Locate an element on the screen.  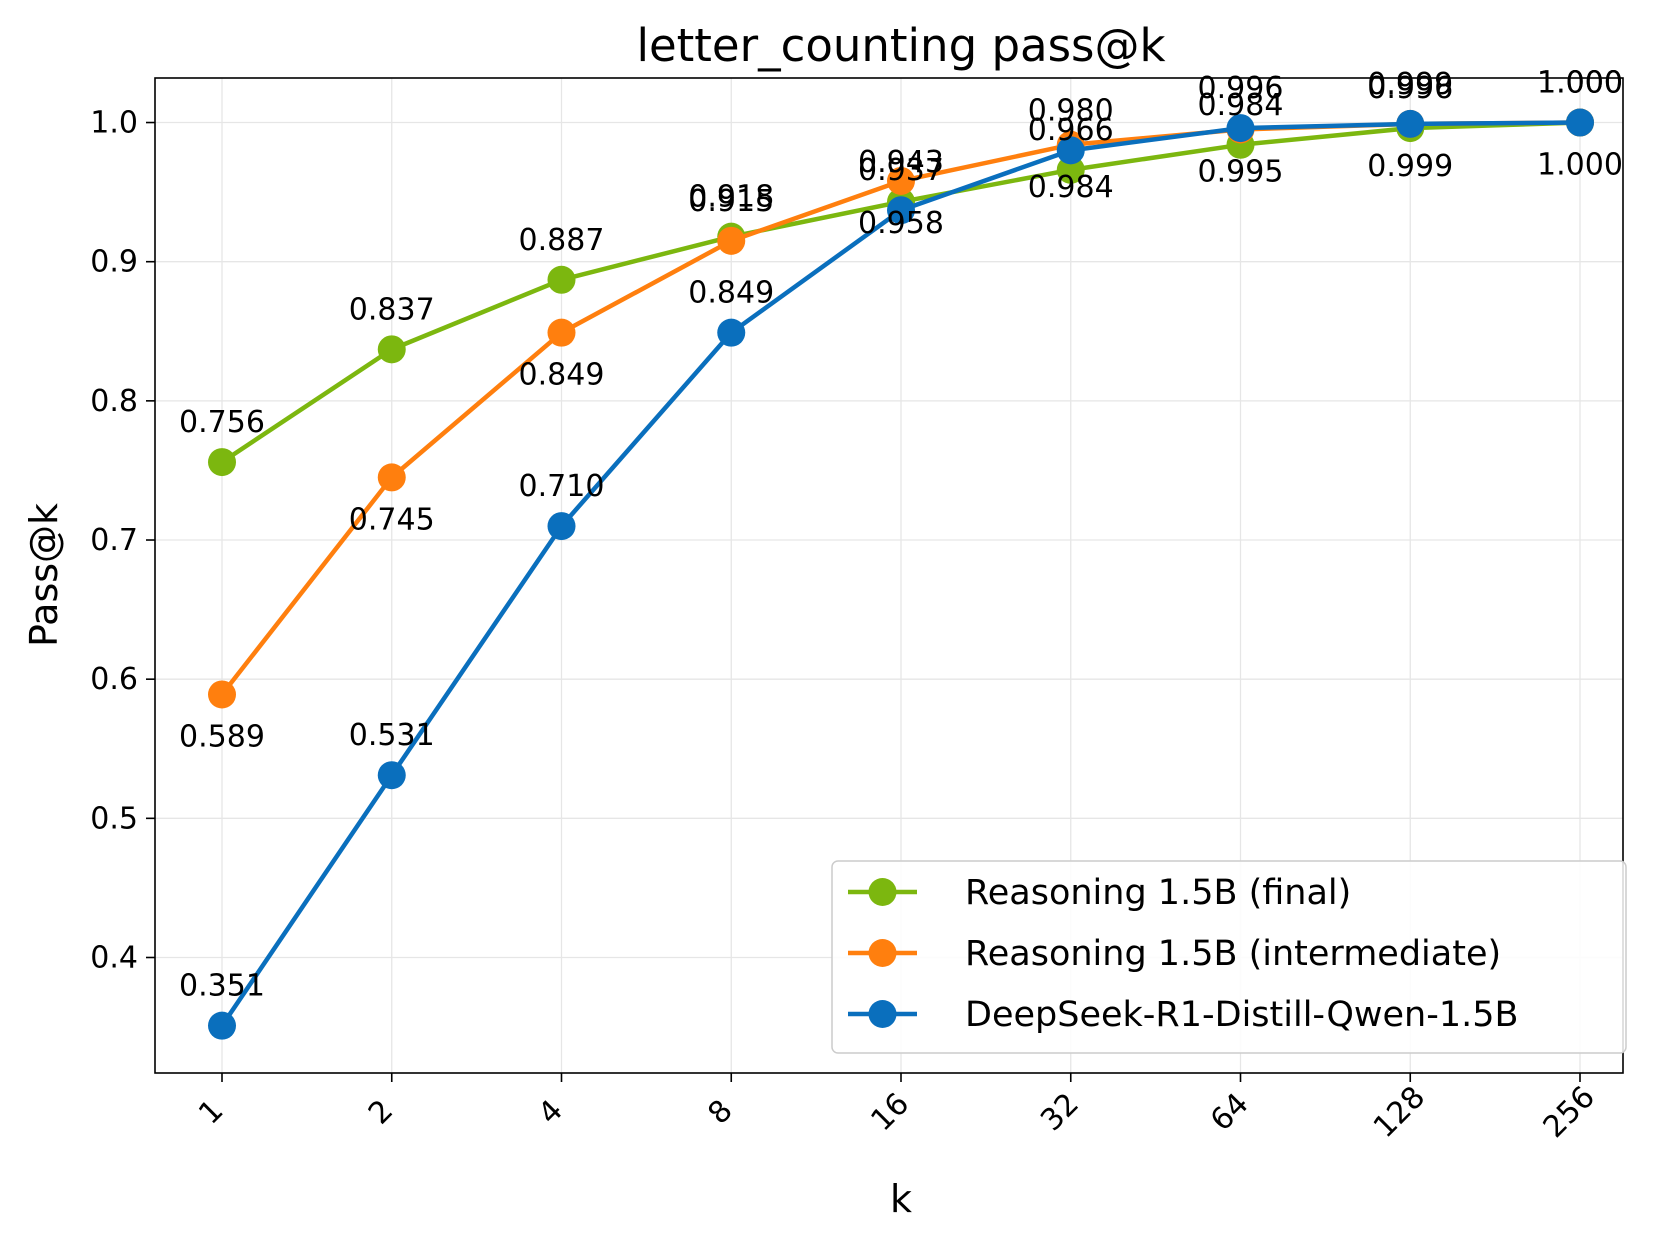
y-tick-label: 0.5 is located at coordinates (114, 818).